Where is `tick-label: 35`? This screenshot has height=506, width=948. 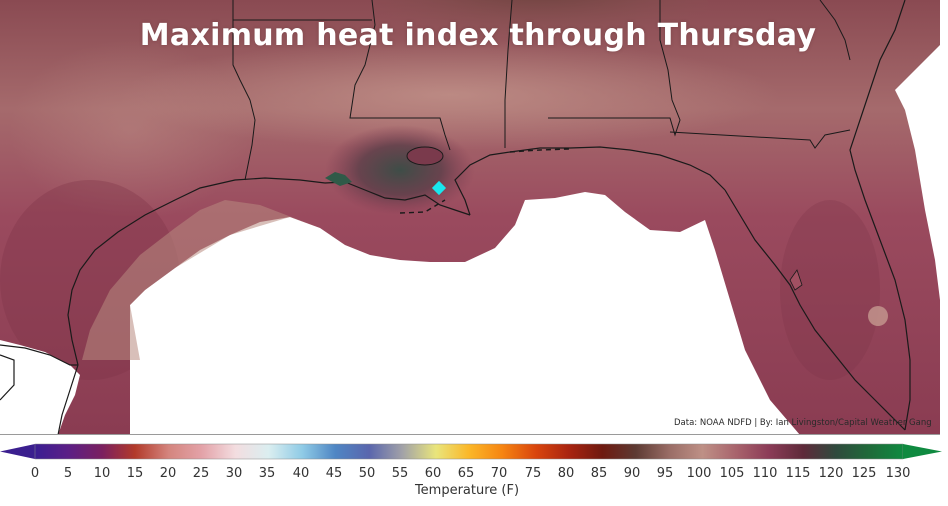 tick-label: 35 is located at coordinates (267, 473).